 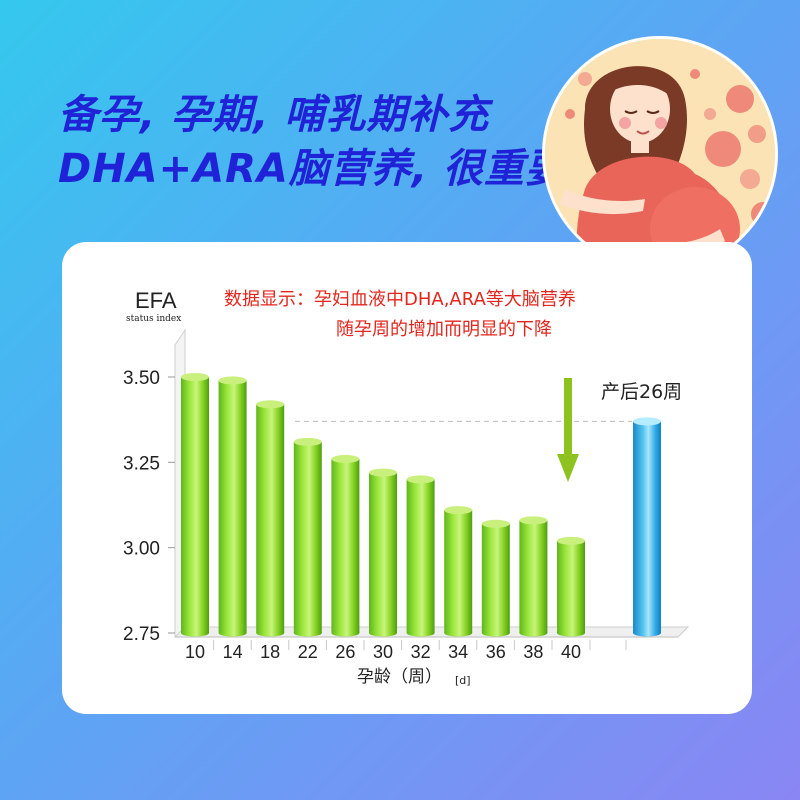 I want to click on x-tick-label: 38, so click(x=533, y=652).